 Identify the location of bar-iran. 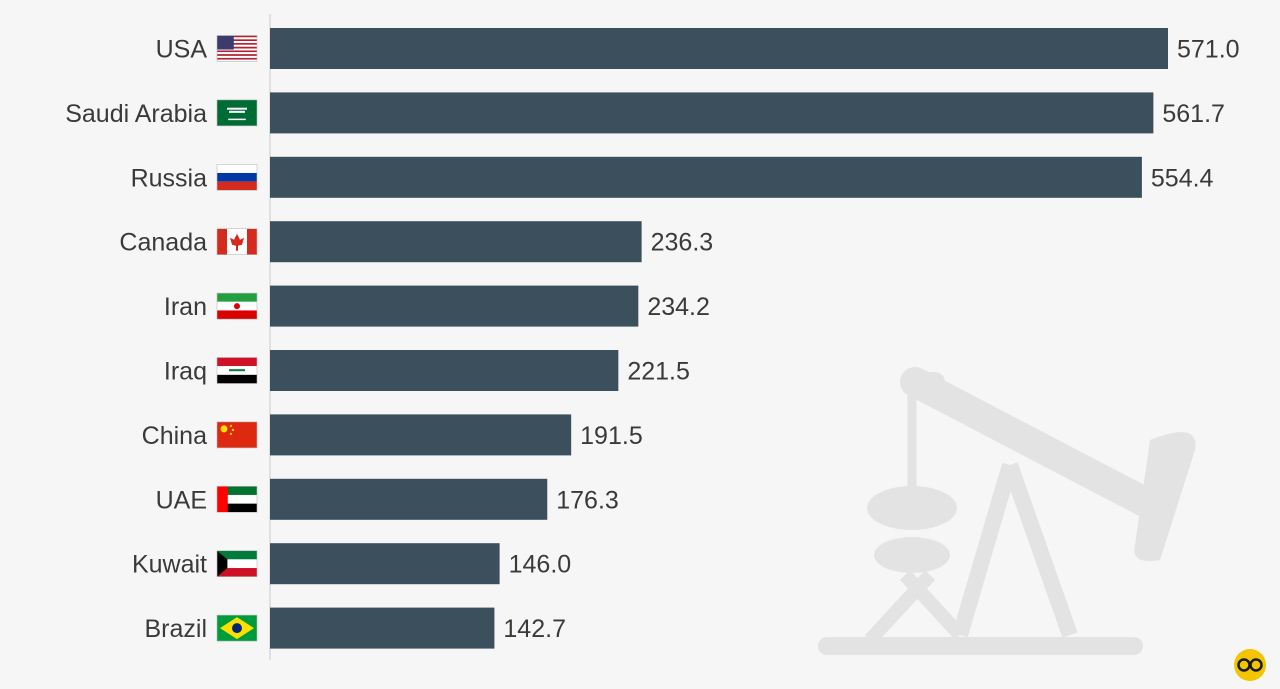
(454, 306).